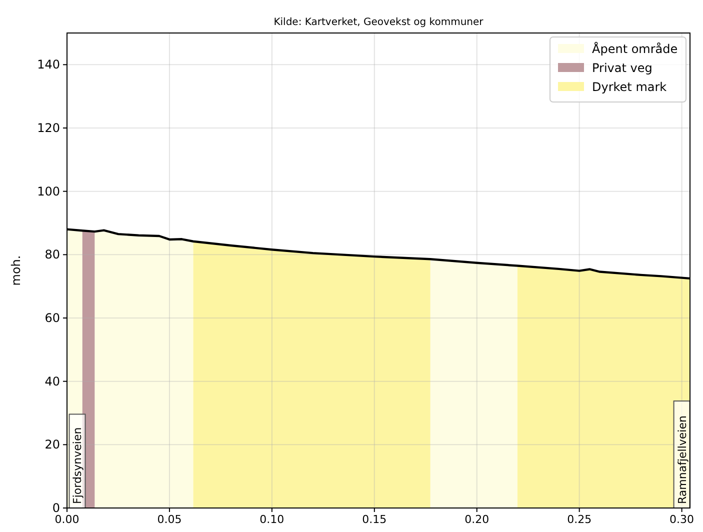  What do you see at coordinates (52, 381) in the screenshot?
I see `y-tick-label: 40` at bounding box center [52, 381].